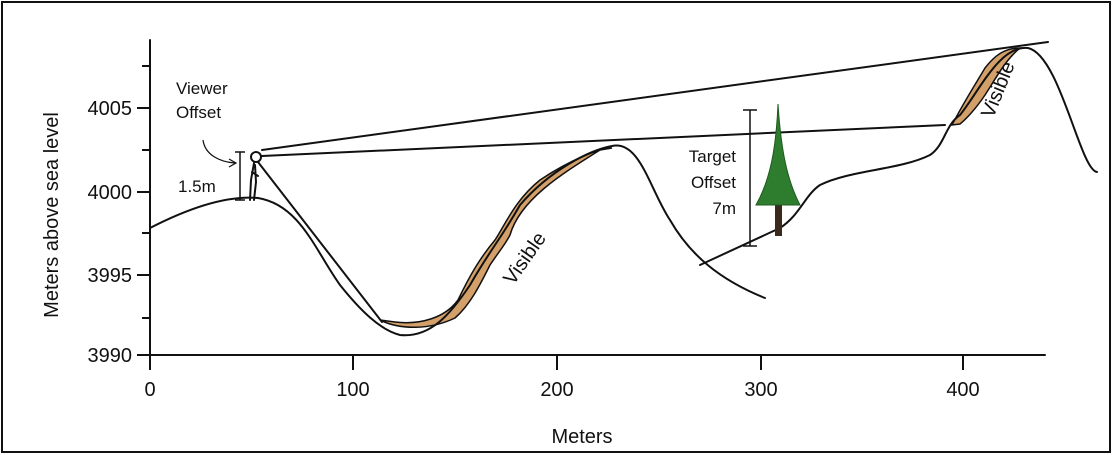 The height and width of the screenshot is (455, 1113). Describe the element at coordinates (713, 156) in the screenshot. I see `annotation: Target` at that location.